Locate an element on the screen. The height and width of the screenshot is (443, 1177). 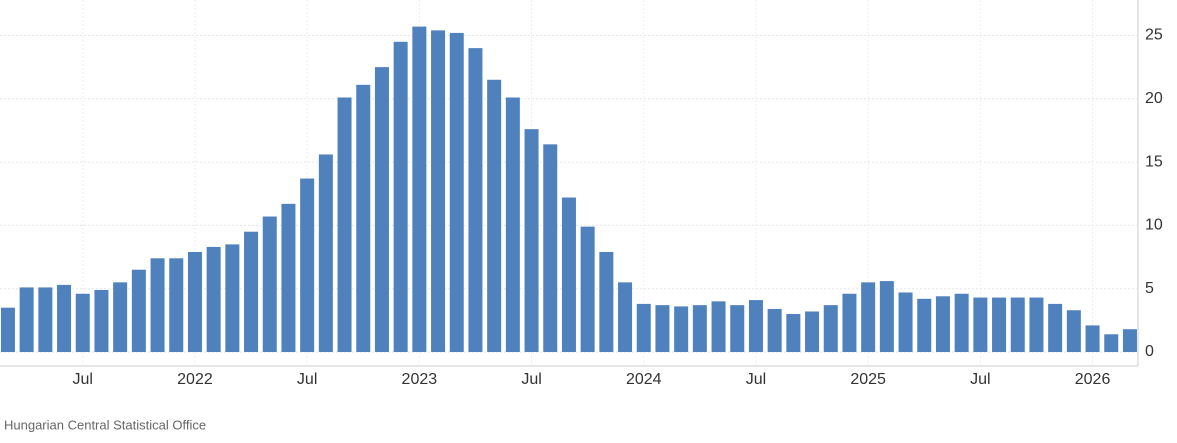
x-tick-label: 2023 is located at coordinates (420, 379).